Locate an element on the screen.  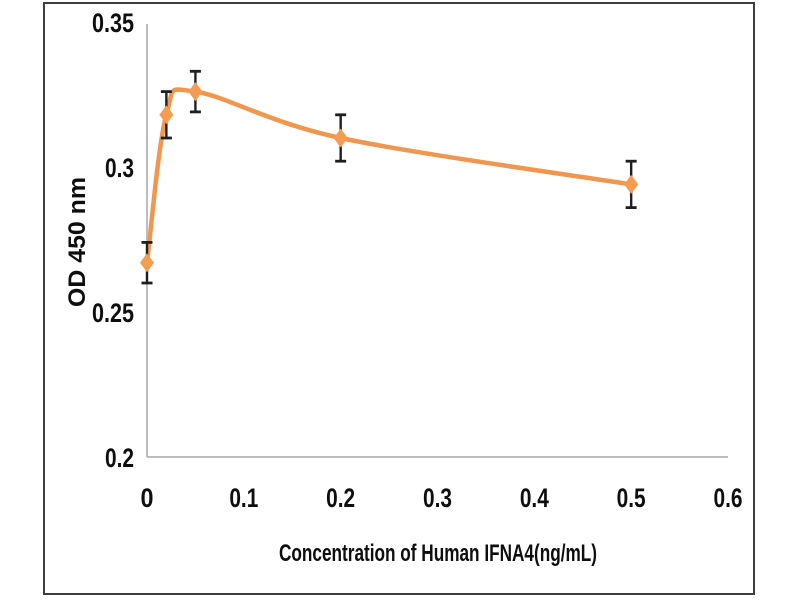
y-tick-label: 0.3 is located at coordinates (119, 168).